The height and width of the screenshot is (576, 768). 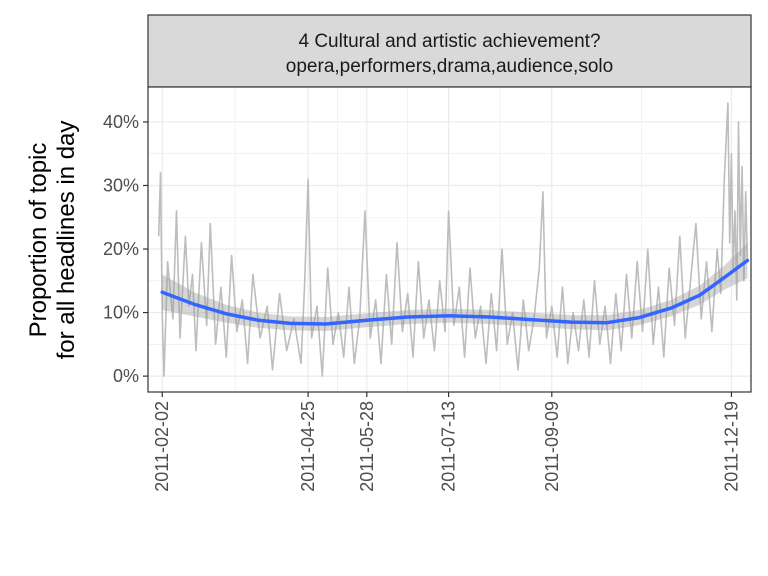 I want to click on y-axis: 0% 10% 20% 30% 40%, so click(x=125, y=249).